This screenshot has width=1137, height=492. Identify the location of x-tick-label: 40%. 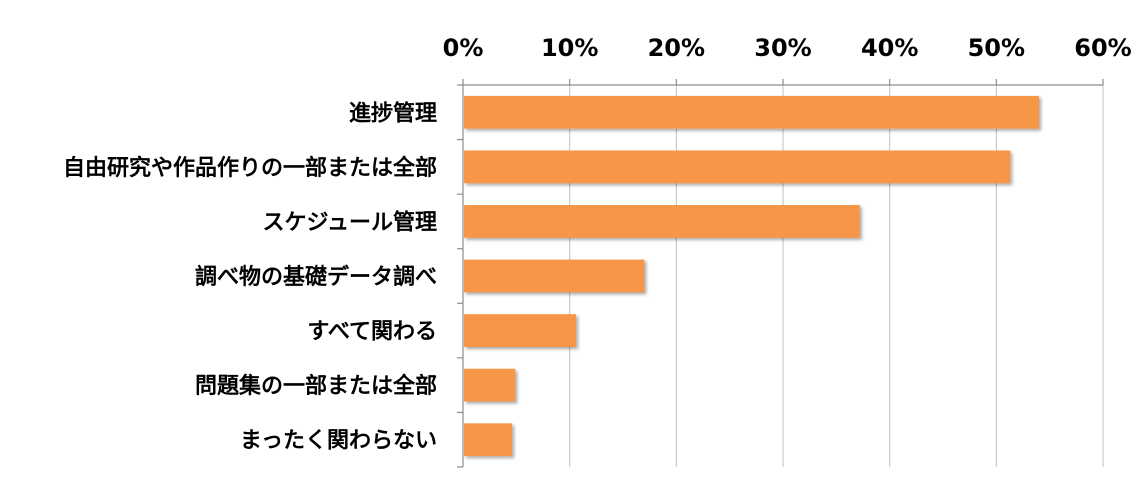
(889, 48).